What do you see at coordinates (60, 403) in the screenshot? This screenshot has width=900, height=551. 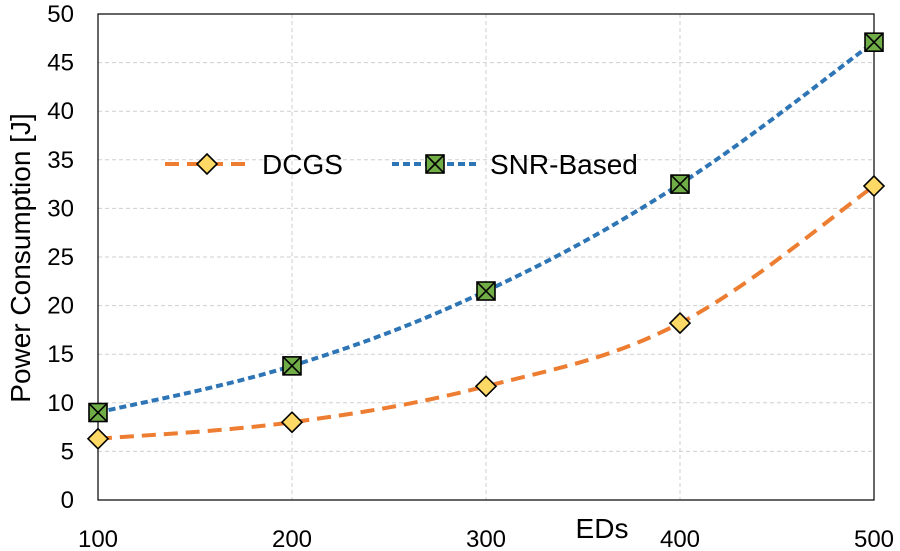 I see `y-tick-label: 10` at bounding box center [60, 403].